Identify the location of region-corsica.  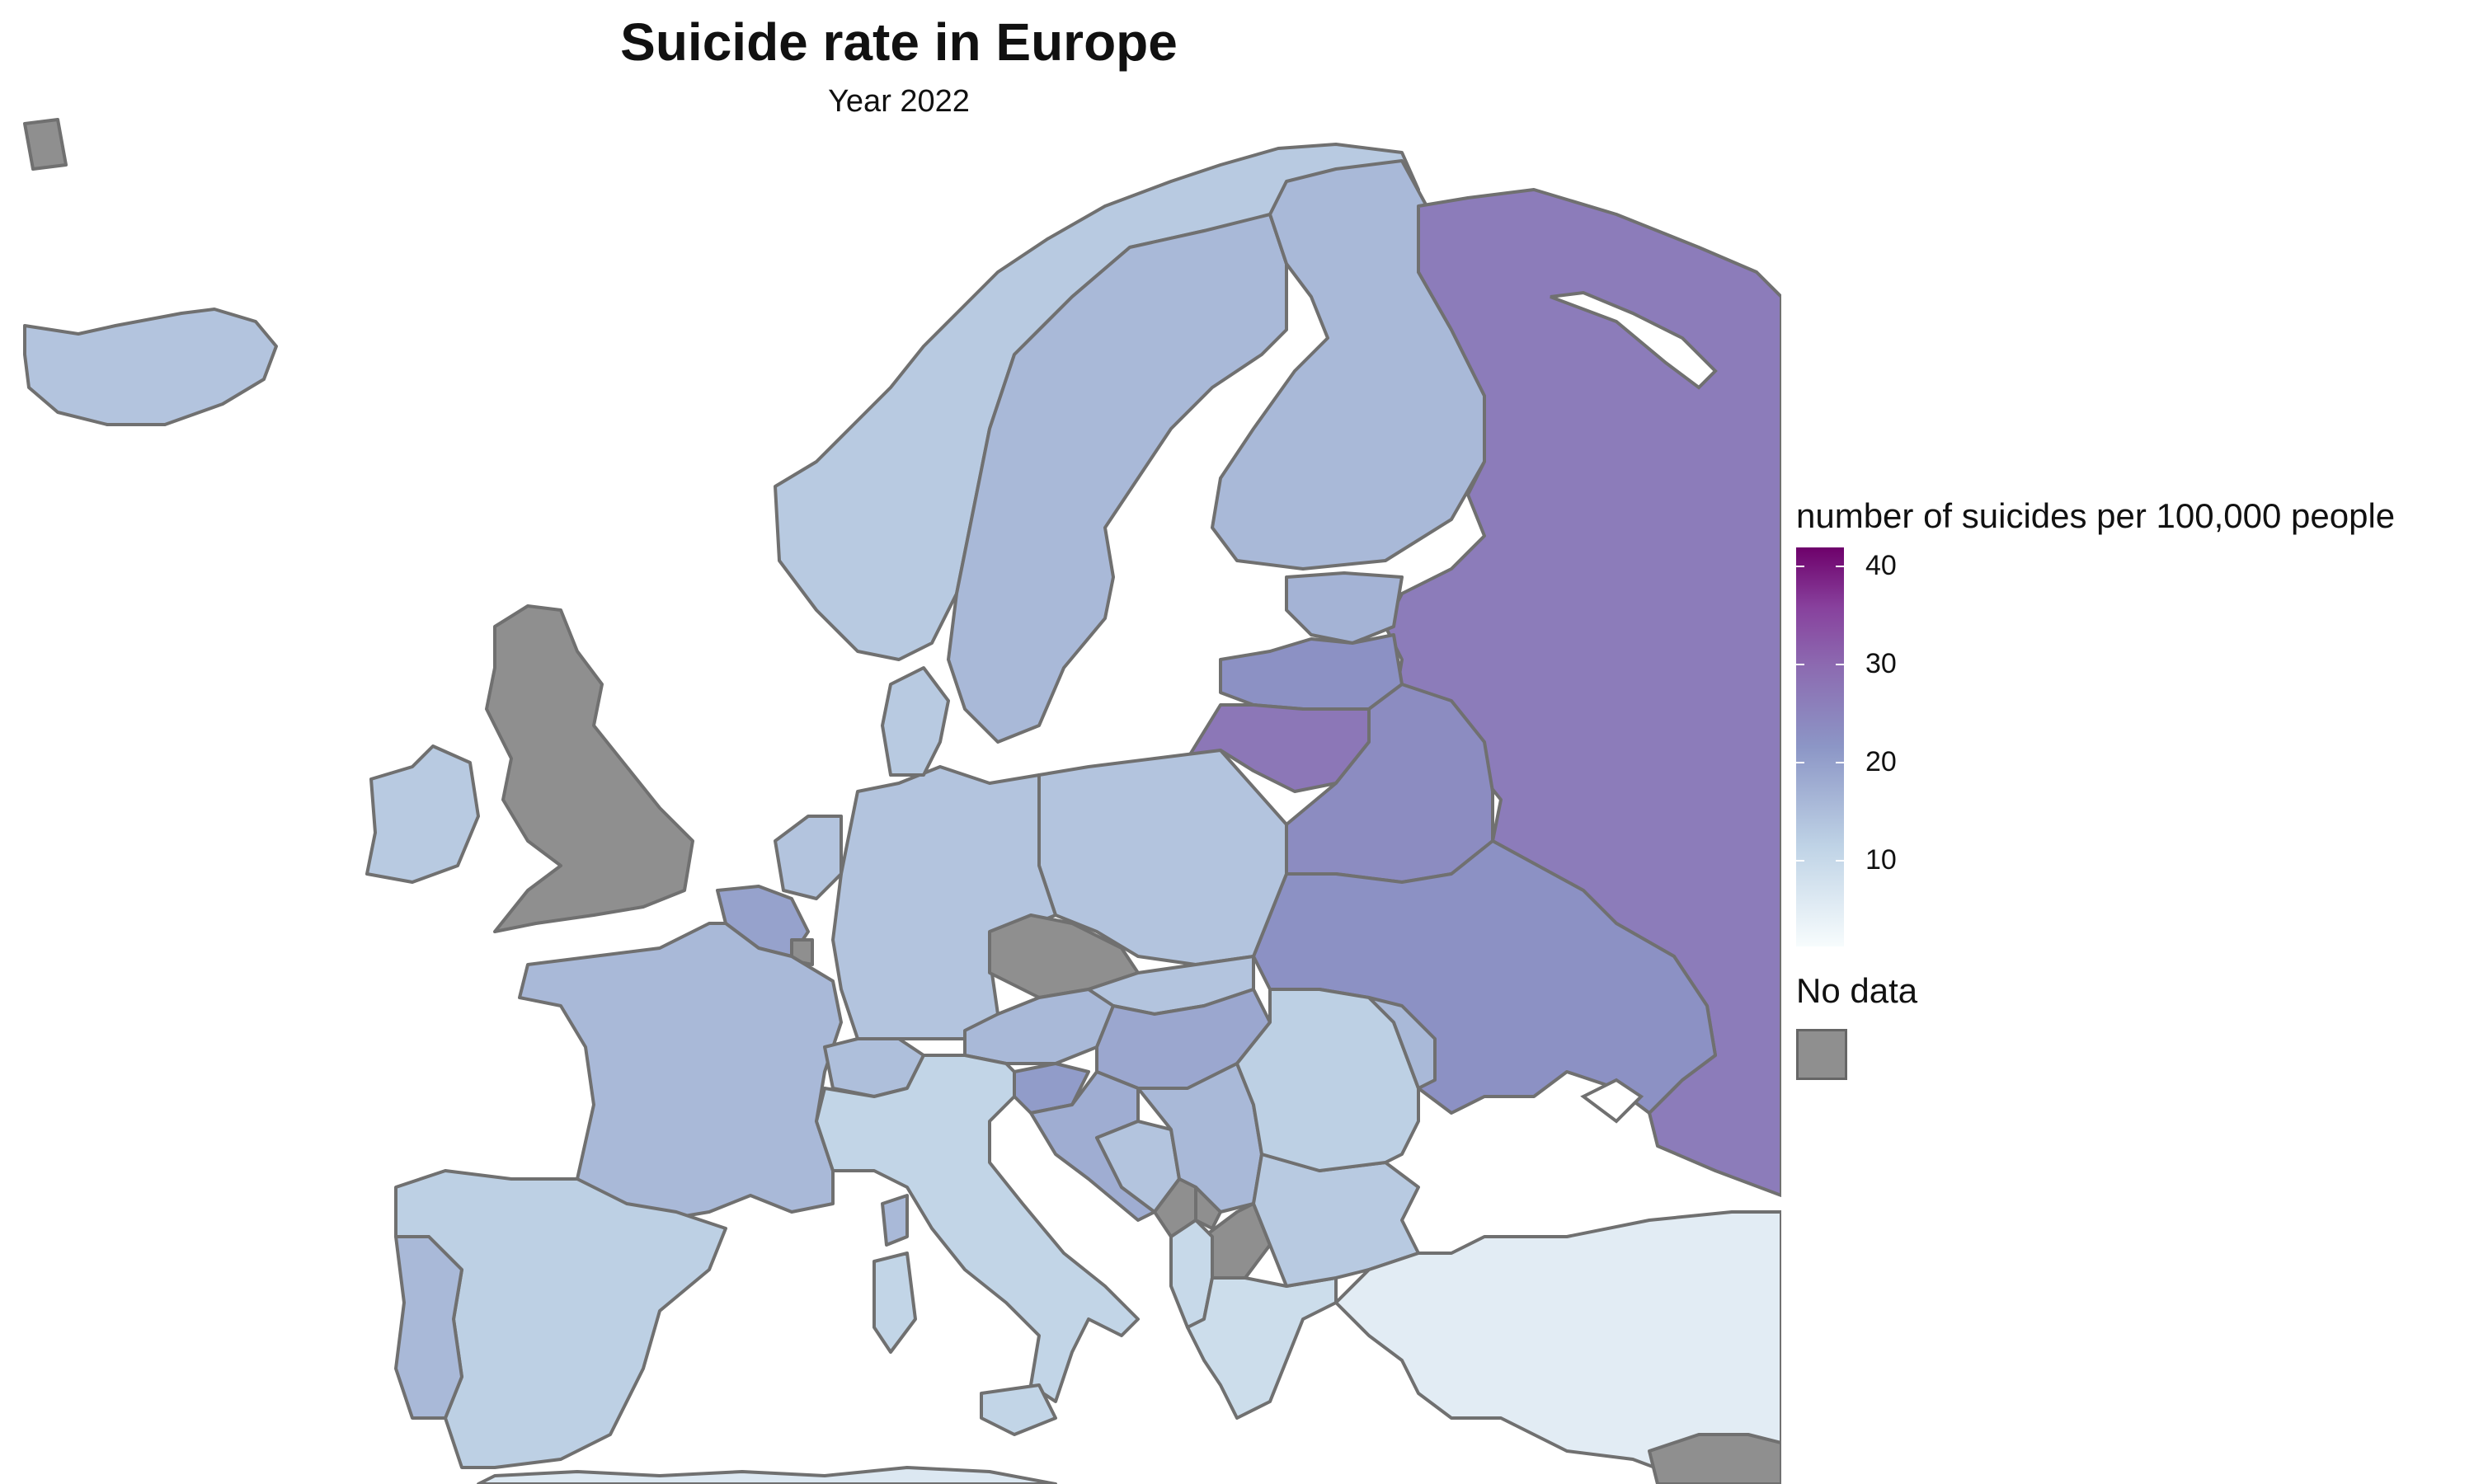
(895, 1220).